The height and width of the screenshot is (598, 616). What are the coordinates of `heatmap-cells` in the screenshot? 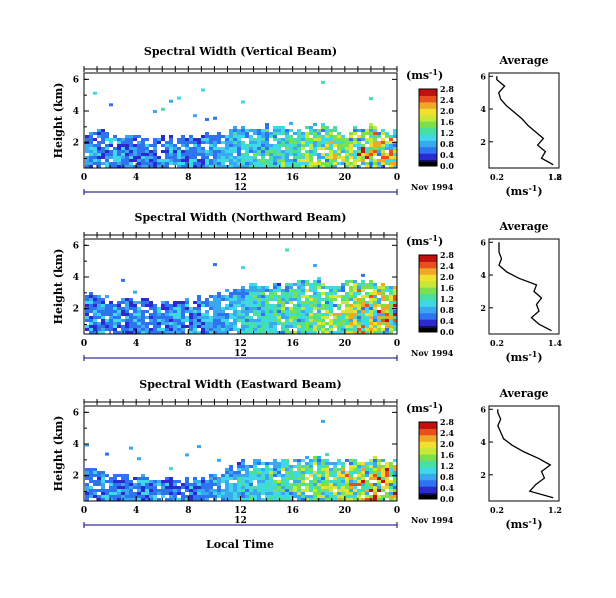 It's located at (241, 291).